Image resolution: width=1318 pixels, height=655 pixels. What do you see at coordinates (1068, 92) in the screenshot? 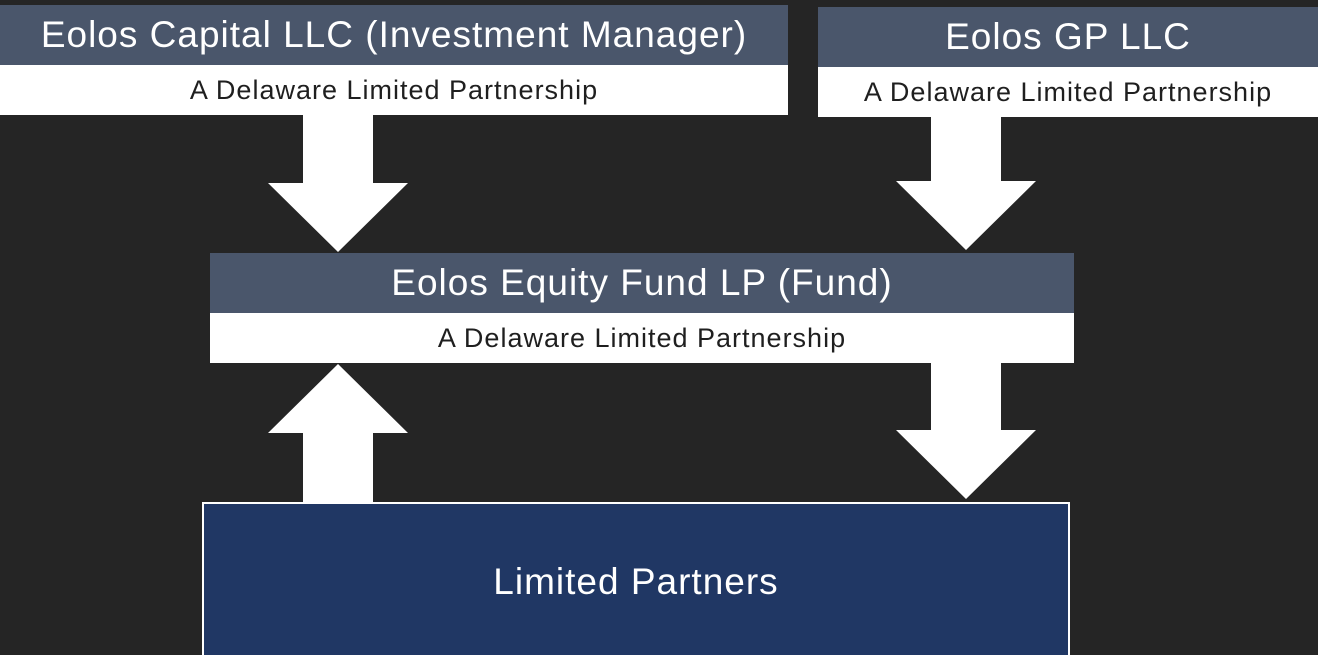
I see `general-partner-subtitle: A Delaware Limited Partnership` at bounding box center [1068, 92].